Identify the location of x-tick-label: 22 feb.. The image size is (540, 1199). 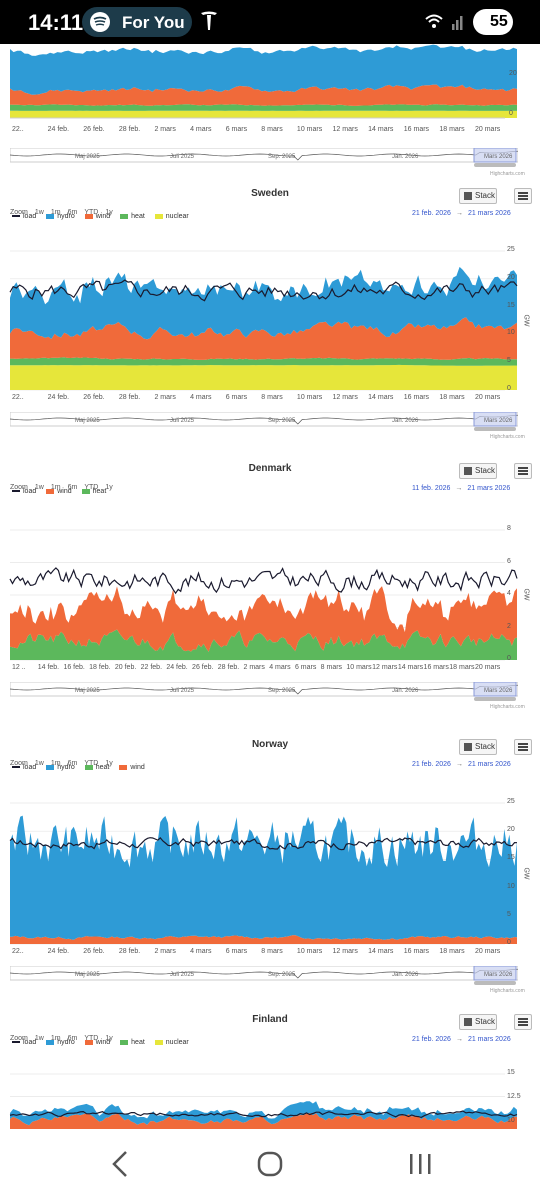
(151, 667).